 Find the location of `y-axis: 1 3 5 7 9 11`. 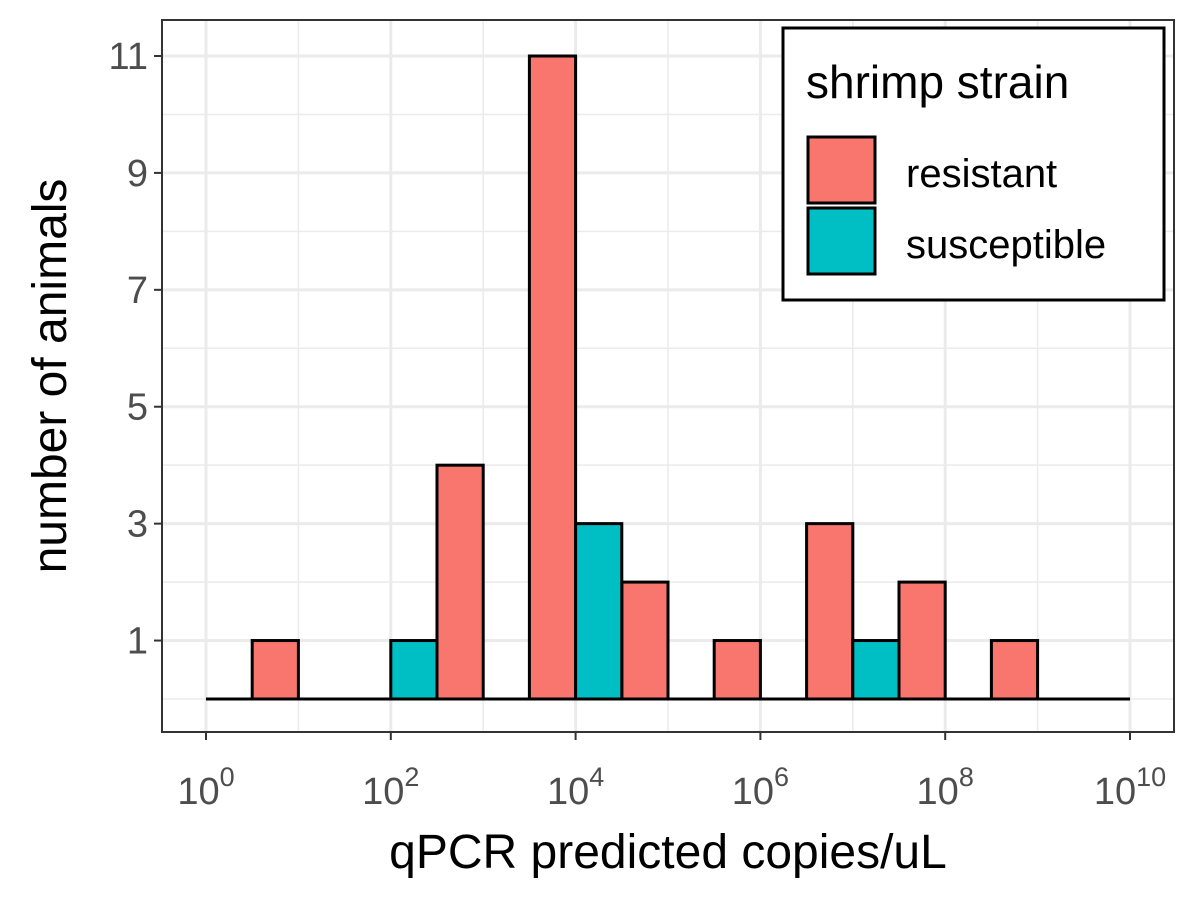

y-axis: 1 3 5 7 9 11 is located at coordinates (135, 349).